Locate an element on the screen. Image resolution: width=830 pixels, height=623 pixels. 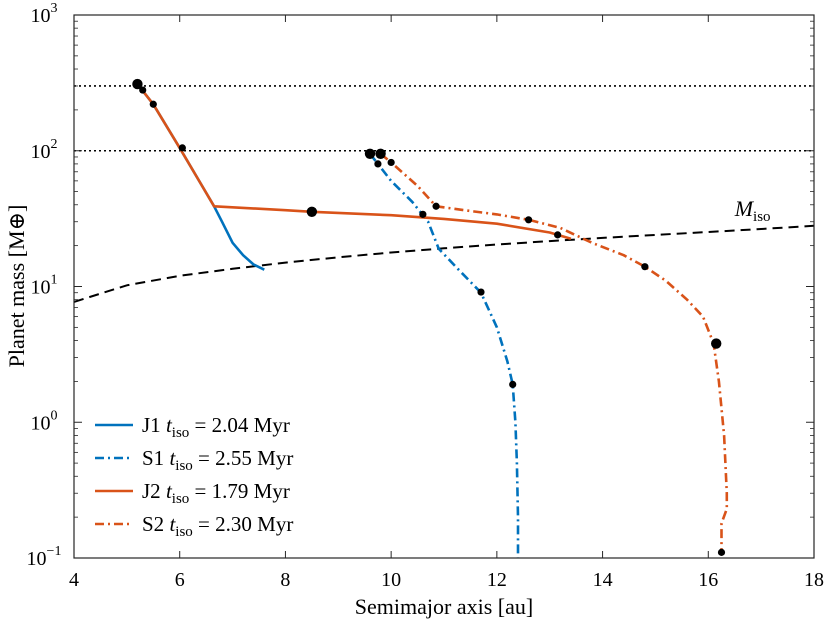
x-tick-label-8: 8 is located at coordinates (285, 580).